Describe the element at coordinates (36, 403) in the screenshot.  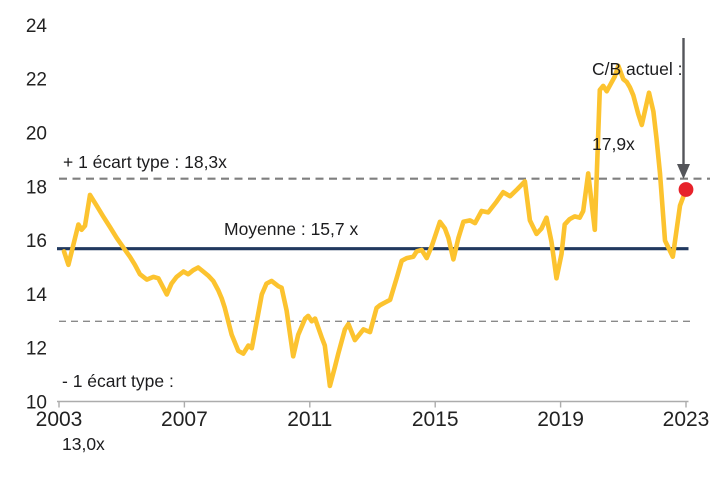
I see `y-tick-label: 10` at that location.